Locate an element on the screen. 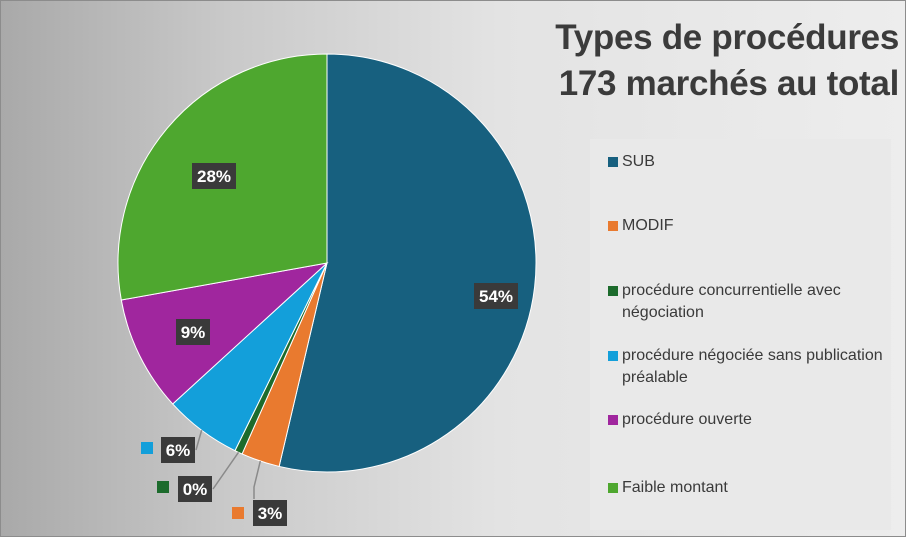 This screenshot has height=537, width=906. data-label-faible-montant: 28% is located at coordinates (214, 176).